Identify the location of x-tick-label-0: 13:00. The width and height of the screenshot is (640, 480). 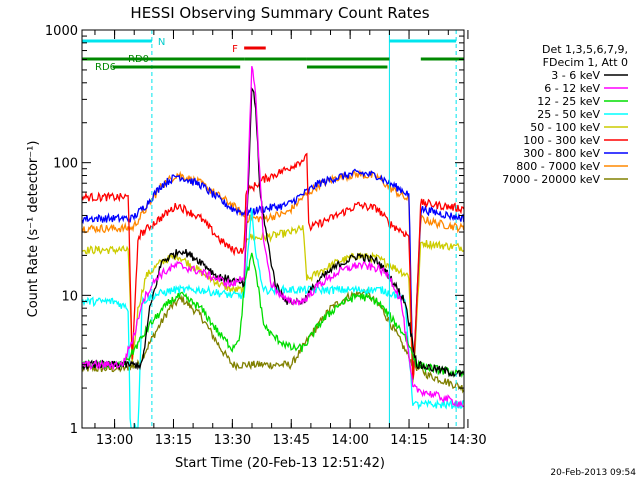
(114, 440).